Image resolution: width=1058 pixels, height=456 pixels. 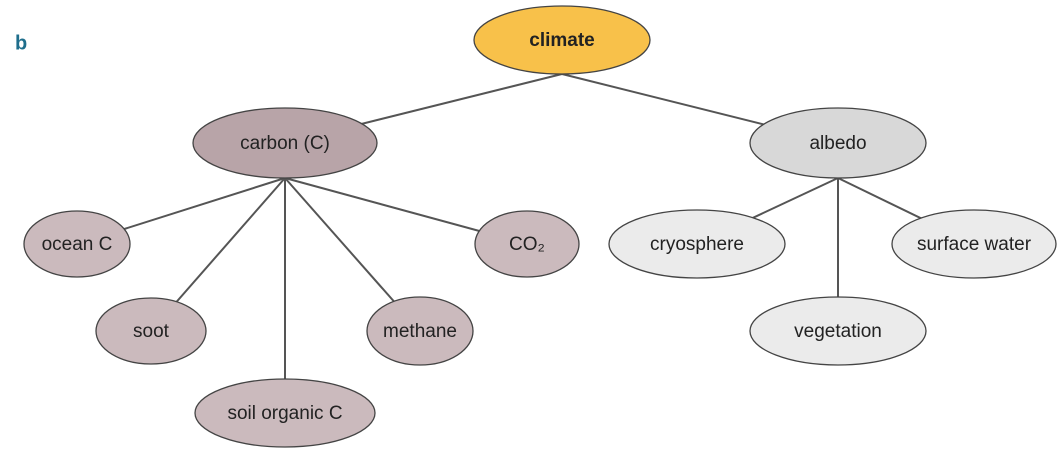 What do you see at coordinates (21, 43) in the screenshot?
I see `panel-label: b` at bounding box center [21, 43].